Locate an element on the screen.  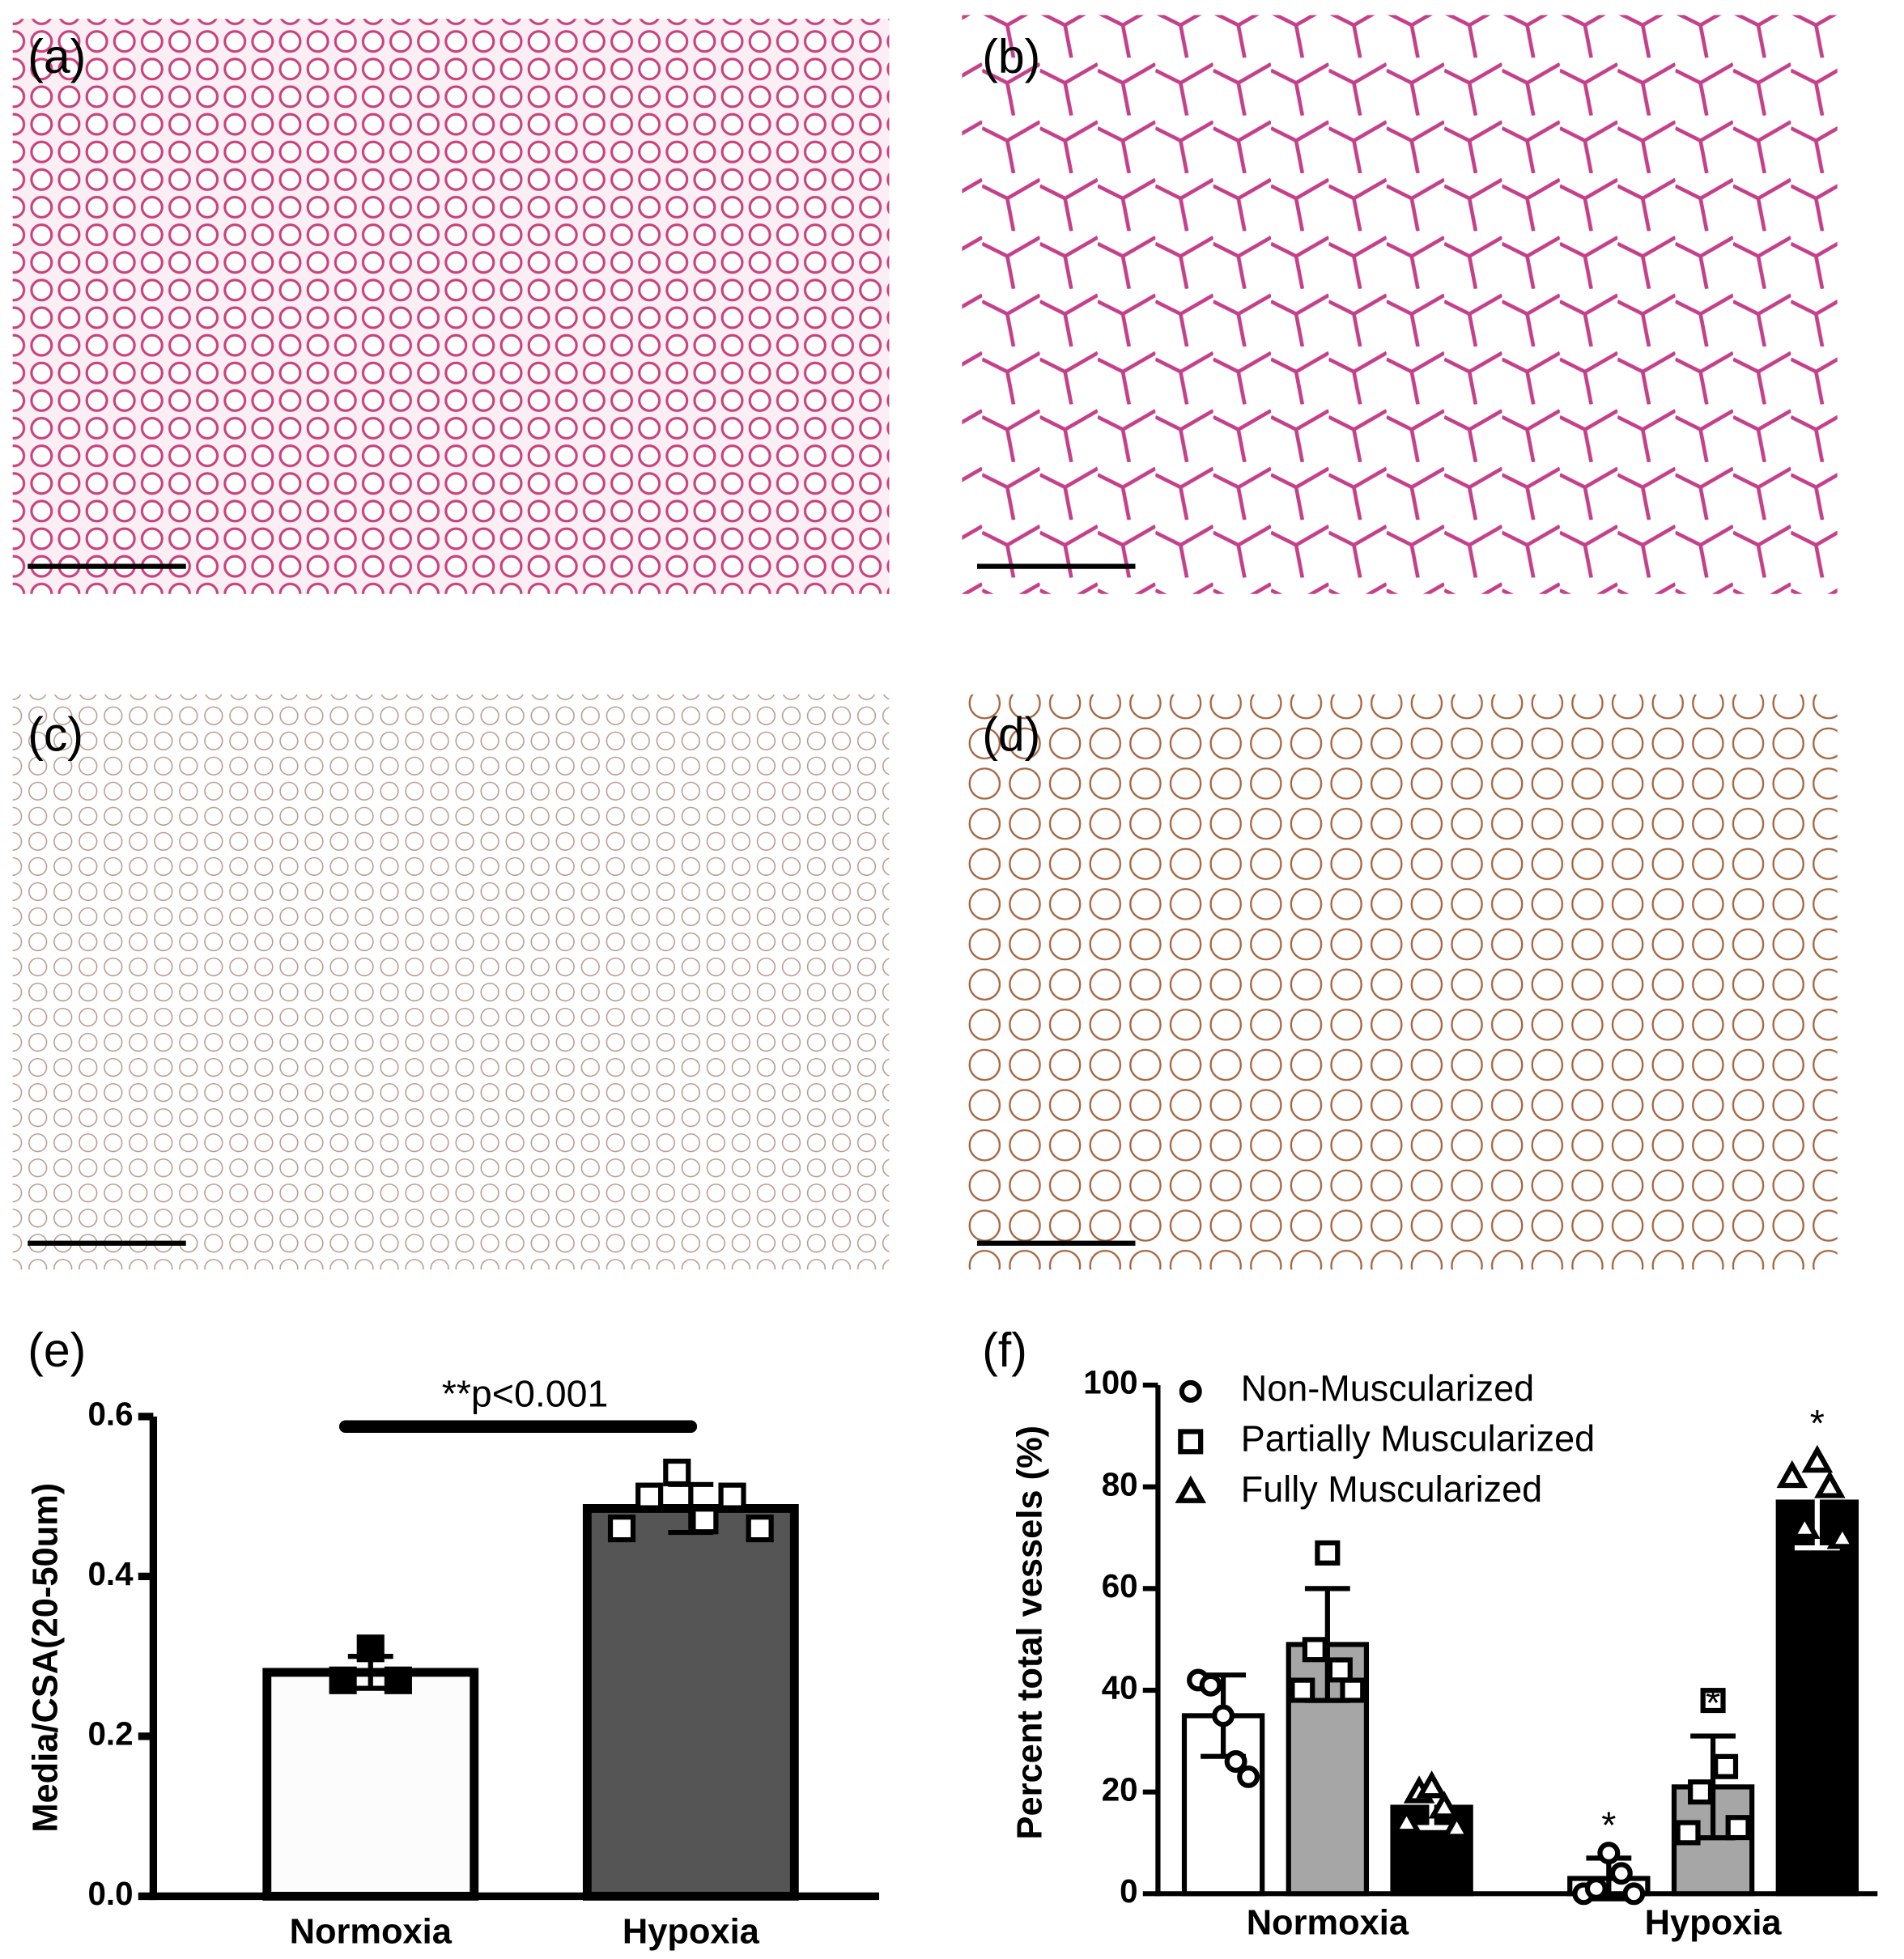
y-tick-label: 100 is located at coordinates (1110, 1382).